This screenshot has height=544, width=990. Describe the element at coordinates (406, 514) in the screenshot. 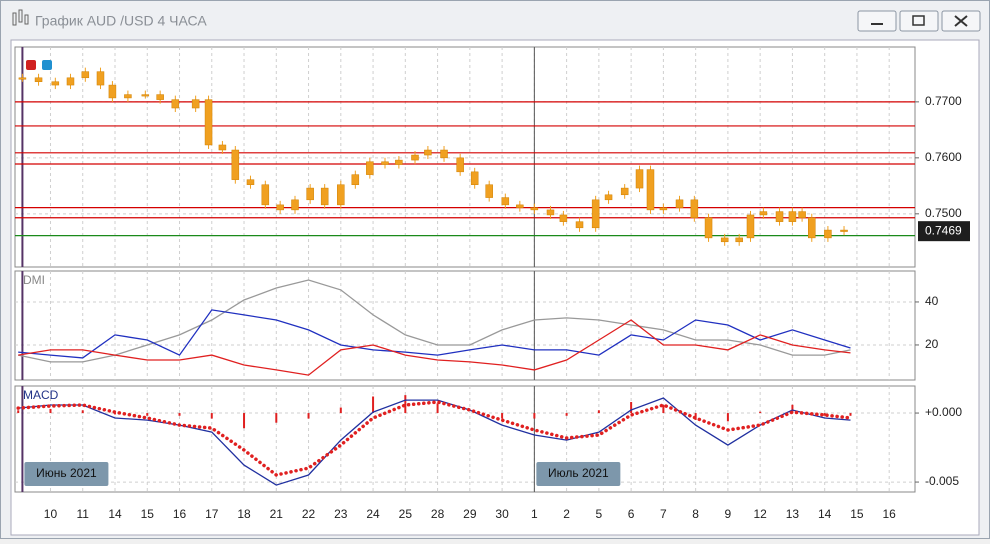

I see `x-tick-label: 25` at that location.